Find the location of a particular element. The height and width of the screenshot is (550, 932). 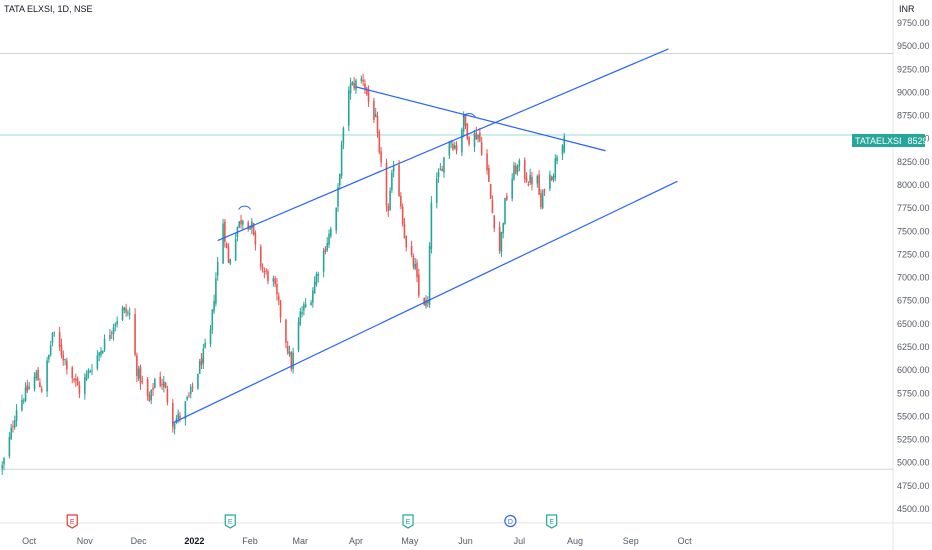

y-tick-label: 9250.00 is located at coordinates (913, 69).